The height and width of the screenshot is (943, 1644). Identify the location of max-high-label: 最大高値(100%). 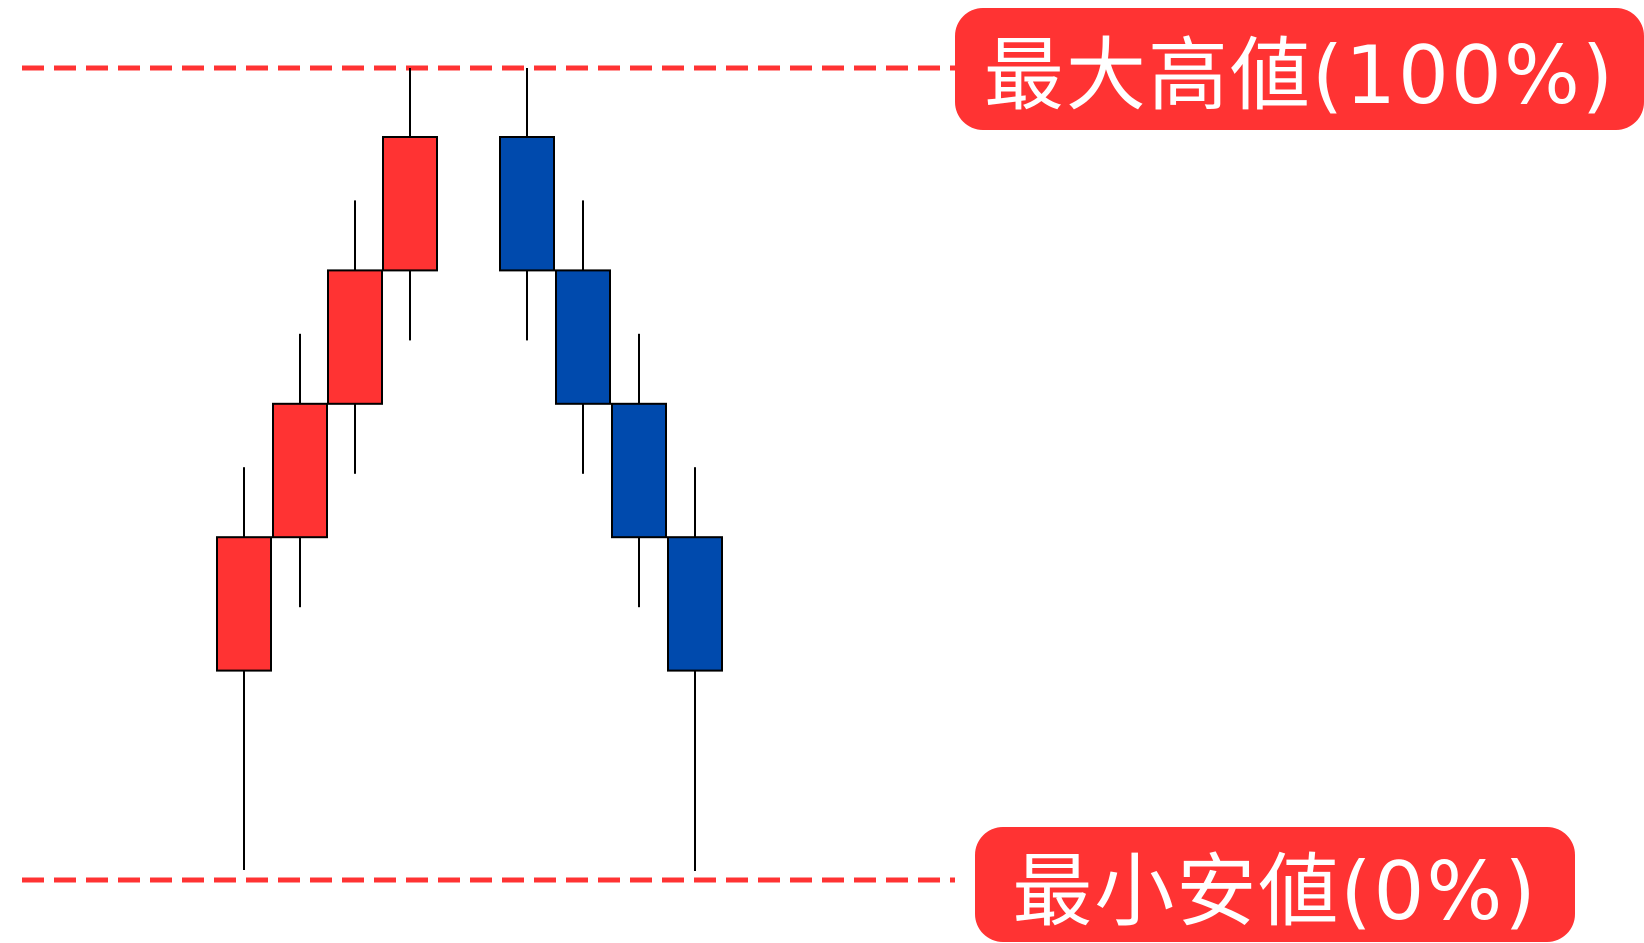
(1299, 69).